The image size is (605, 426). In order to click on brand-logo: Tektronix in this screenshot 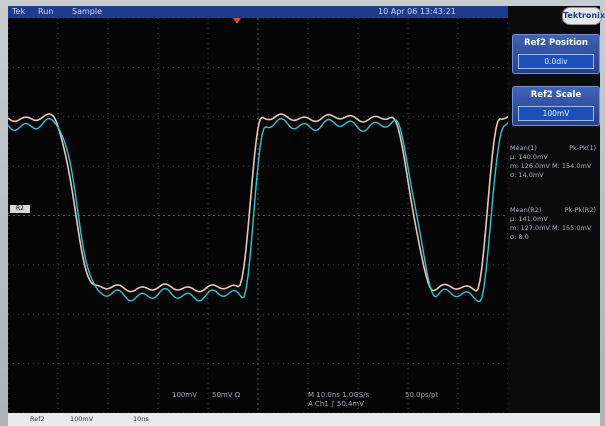, I will do `click(583, 16)`.